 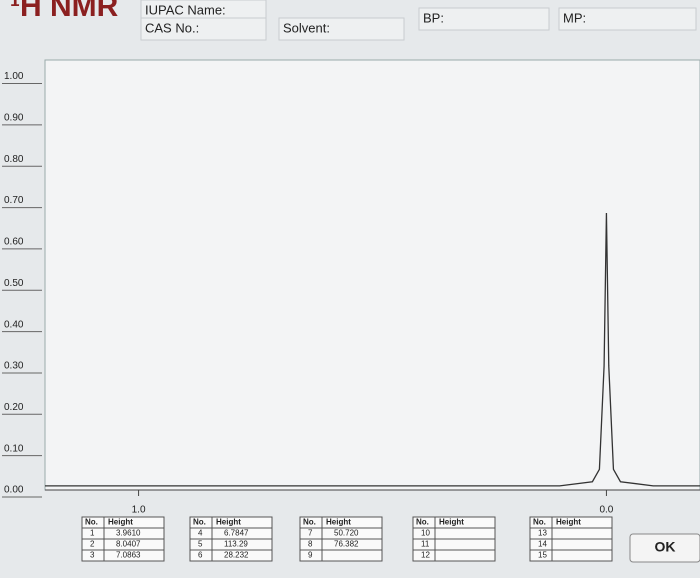 What do you see at coordinates (542, 533) in the screenshot?
I see `peak-number: 13` at bounding box center [542, 533].